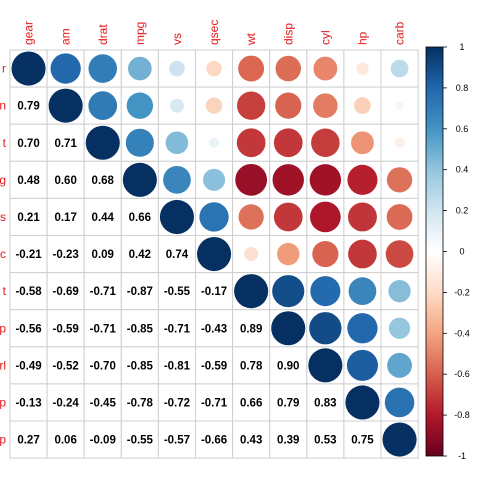 This screenshot has width=480, height=480. What do you see at coordinates (462, 333) in the screenshot?
I see `colorbar-tick-label: -0.4` at bounding box center [462, 333].